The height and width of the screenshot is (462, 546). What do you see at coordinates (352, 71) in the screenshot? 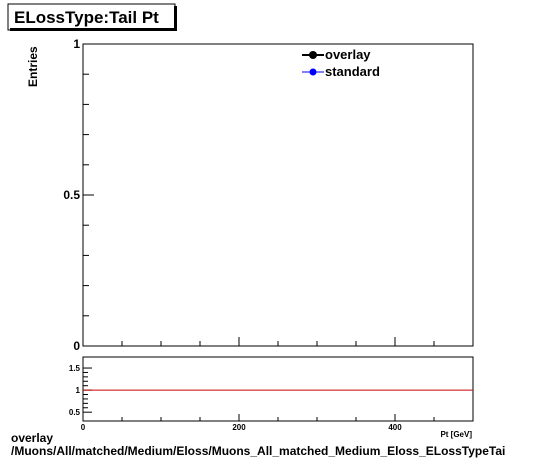
I see `legend-standard-label: standard` at bounding box center [352, 71].